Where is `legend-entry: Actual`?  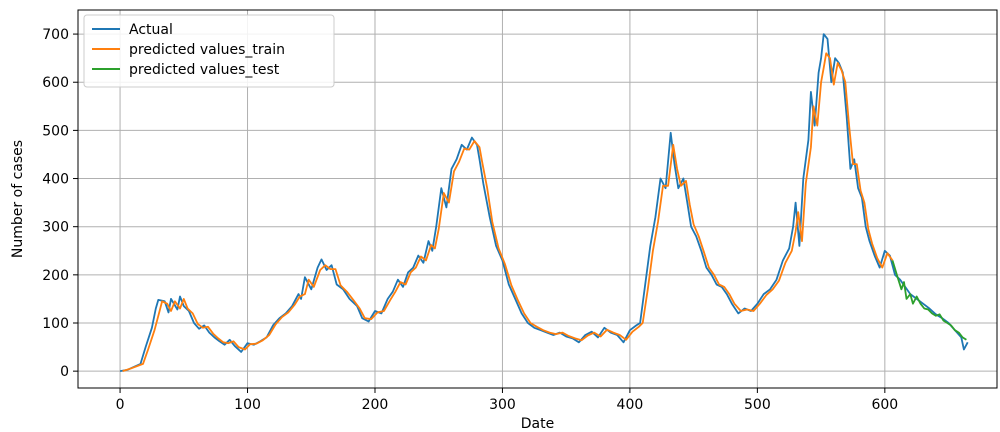
legend-entry: Actual is located at coordinates (151, 30).